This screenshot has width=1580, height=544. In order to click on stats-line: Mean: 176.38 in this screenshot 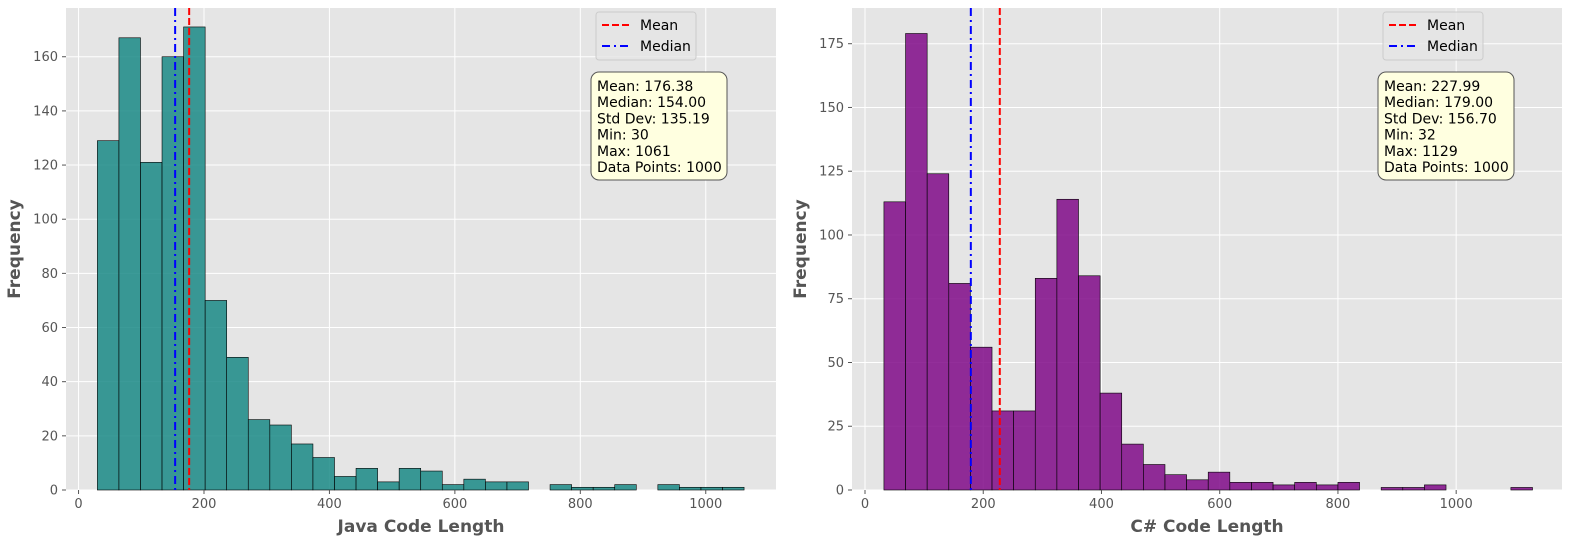, I will do `click(645, 87)`.